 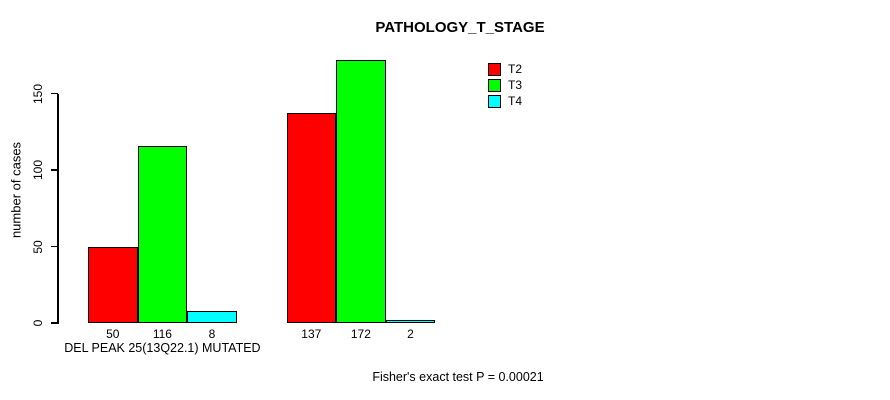 I want to click on legend-item-t3: T3, so click(x=505, y=85).